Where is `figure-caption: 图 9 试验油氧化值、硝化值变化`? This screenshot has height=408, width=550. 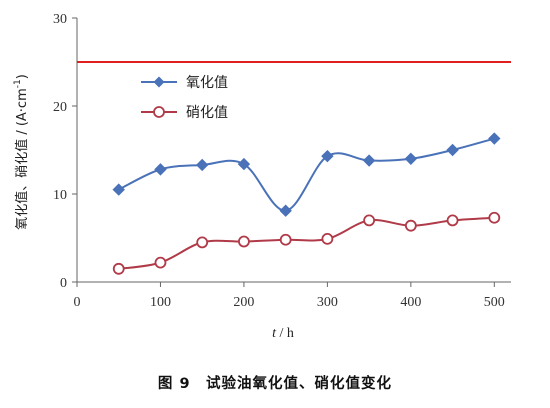
figure-caption: 图 9 试验油氧化值、硝化值变化 is located at coordinates (275, 384).